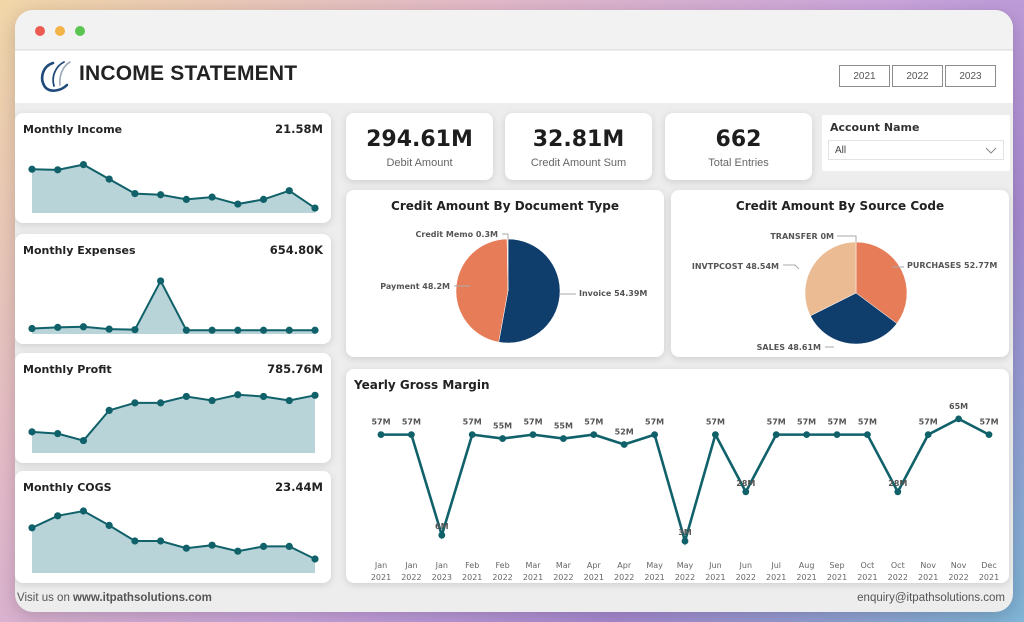  I want to click on card-value: 23.44M, so click(299, 487).